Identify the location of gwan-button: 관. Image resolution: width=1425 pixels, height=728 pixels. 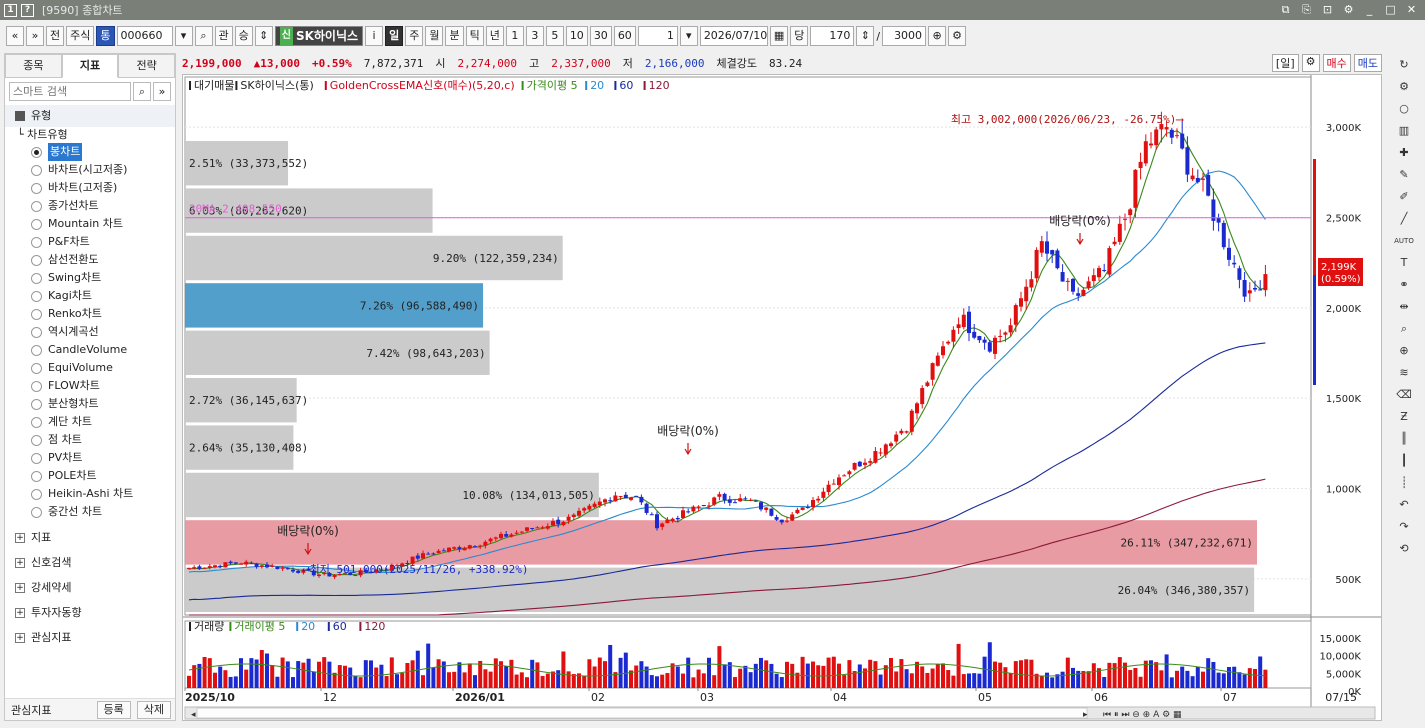
(223, 36).